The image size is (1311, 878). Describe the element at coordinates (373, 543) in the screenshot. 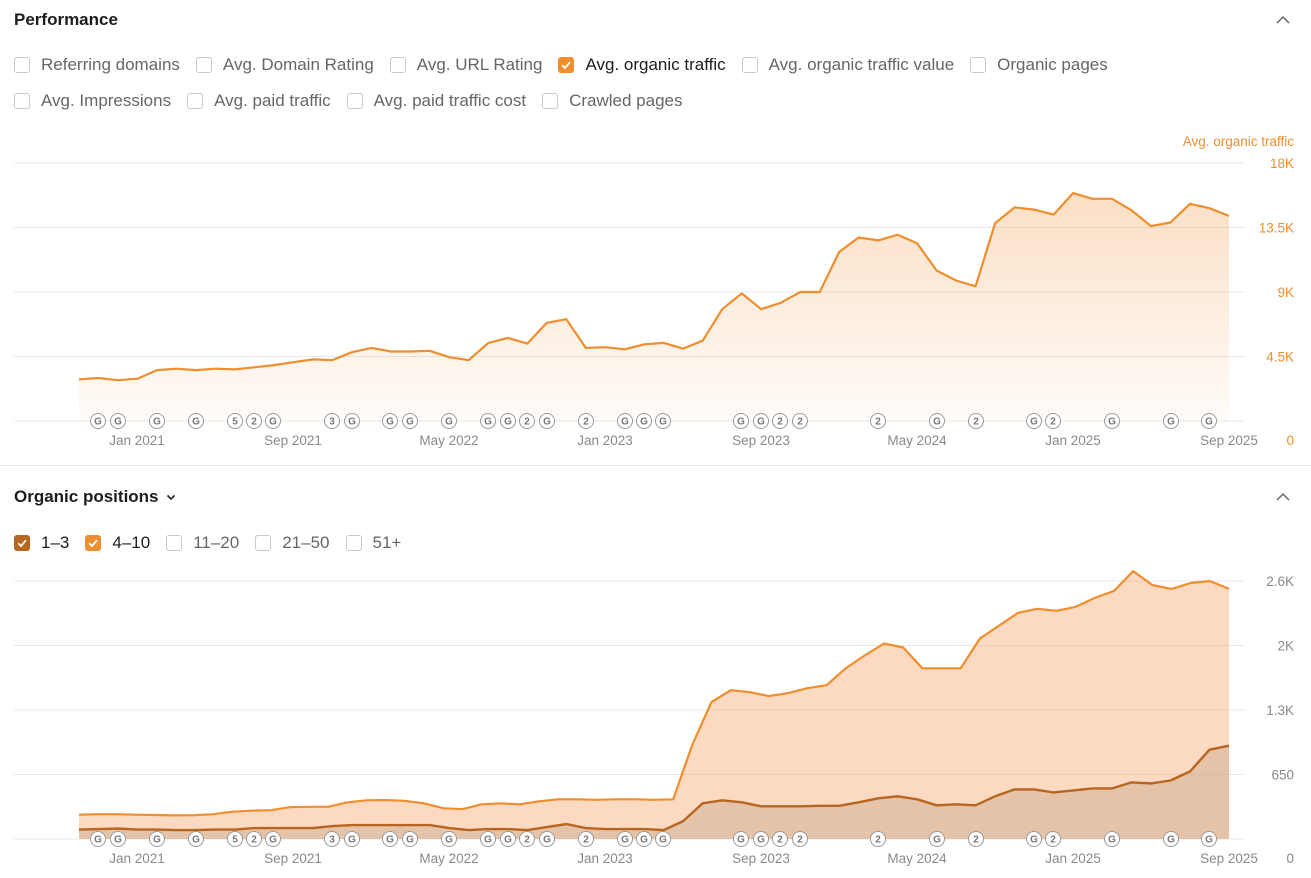

I see `checkbox-51: 51+` at that location.